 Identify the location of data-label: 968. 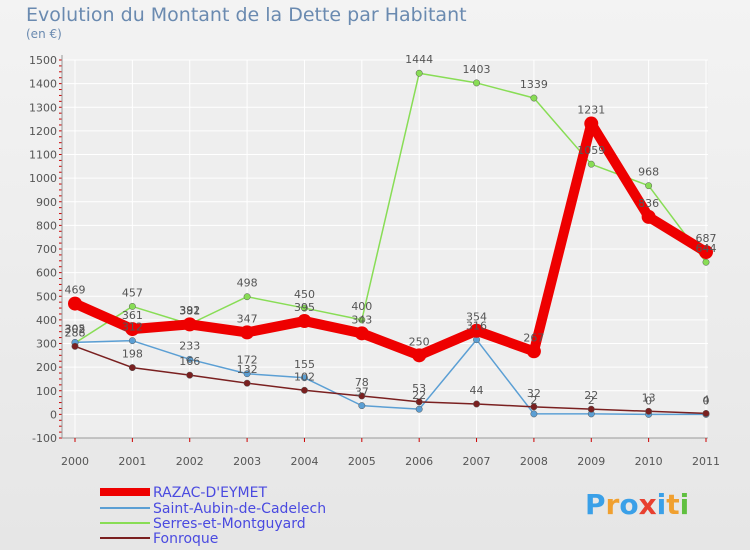
(648, 172).